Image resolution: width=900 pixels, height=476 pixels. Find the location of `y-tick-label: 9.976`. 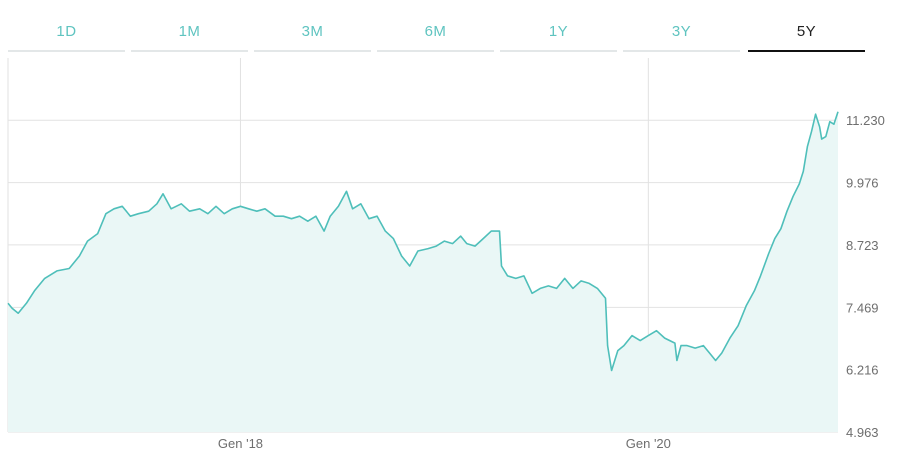

y-tick-label: 9.976 is located at coordinates (862, 183).